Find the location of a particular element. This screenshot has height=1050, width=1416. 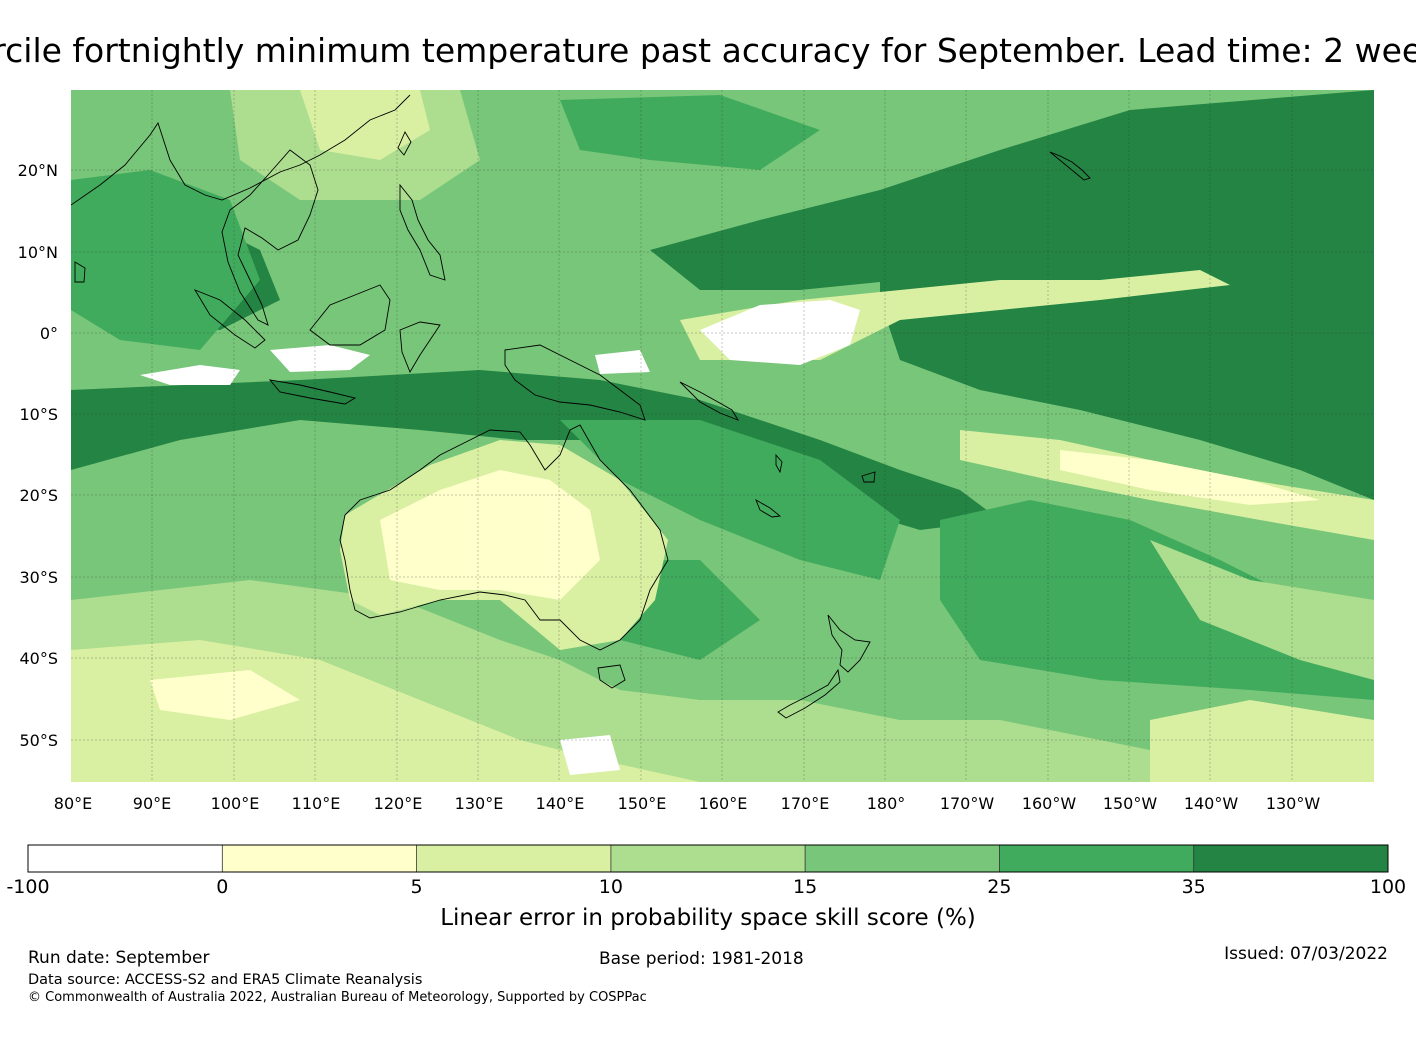

coastline-sulawesi is located at coordinates (420, 347).